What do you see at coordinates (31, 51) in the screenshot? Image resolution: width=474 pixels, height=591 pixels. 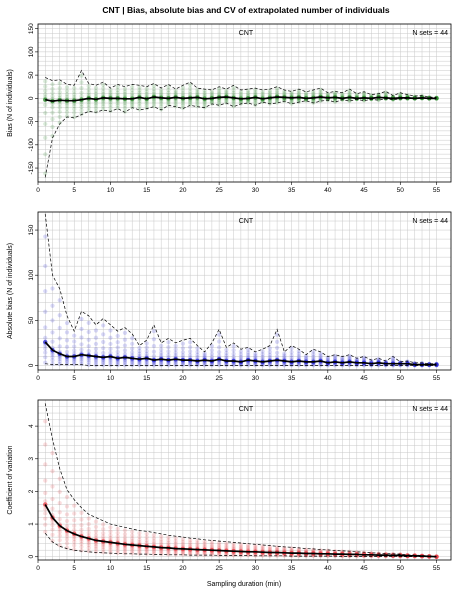 I see `y-tick-label: 100` at bounding box center [31, 51].